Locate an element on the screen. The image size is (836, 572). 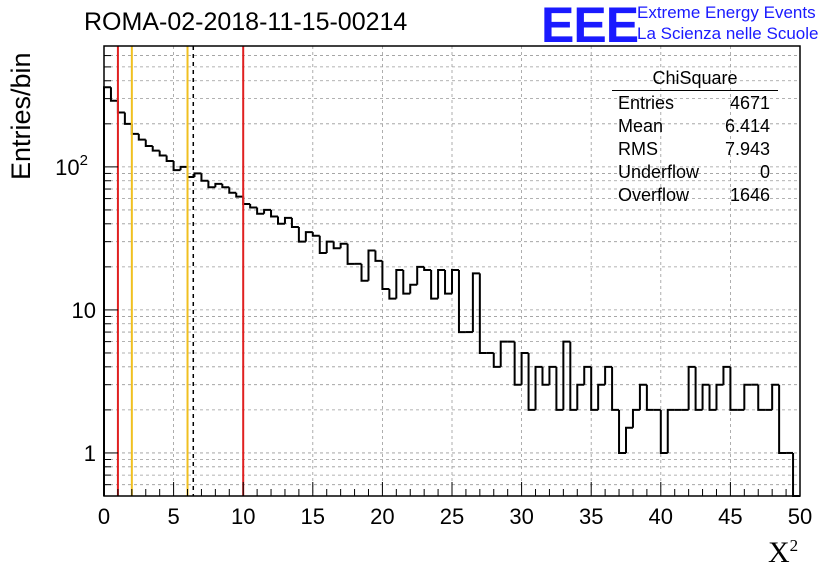
stats-row-overflow: Overflow 1646 is located at coordinates (695, 196).